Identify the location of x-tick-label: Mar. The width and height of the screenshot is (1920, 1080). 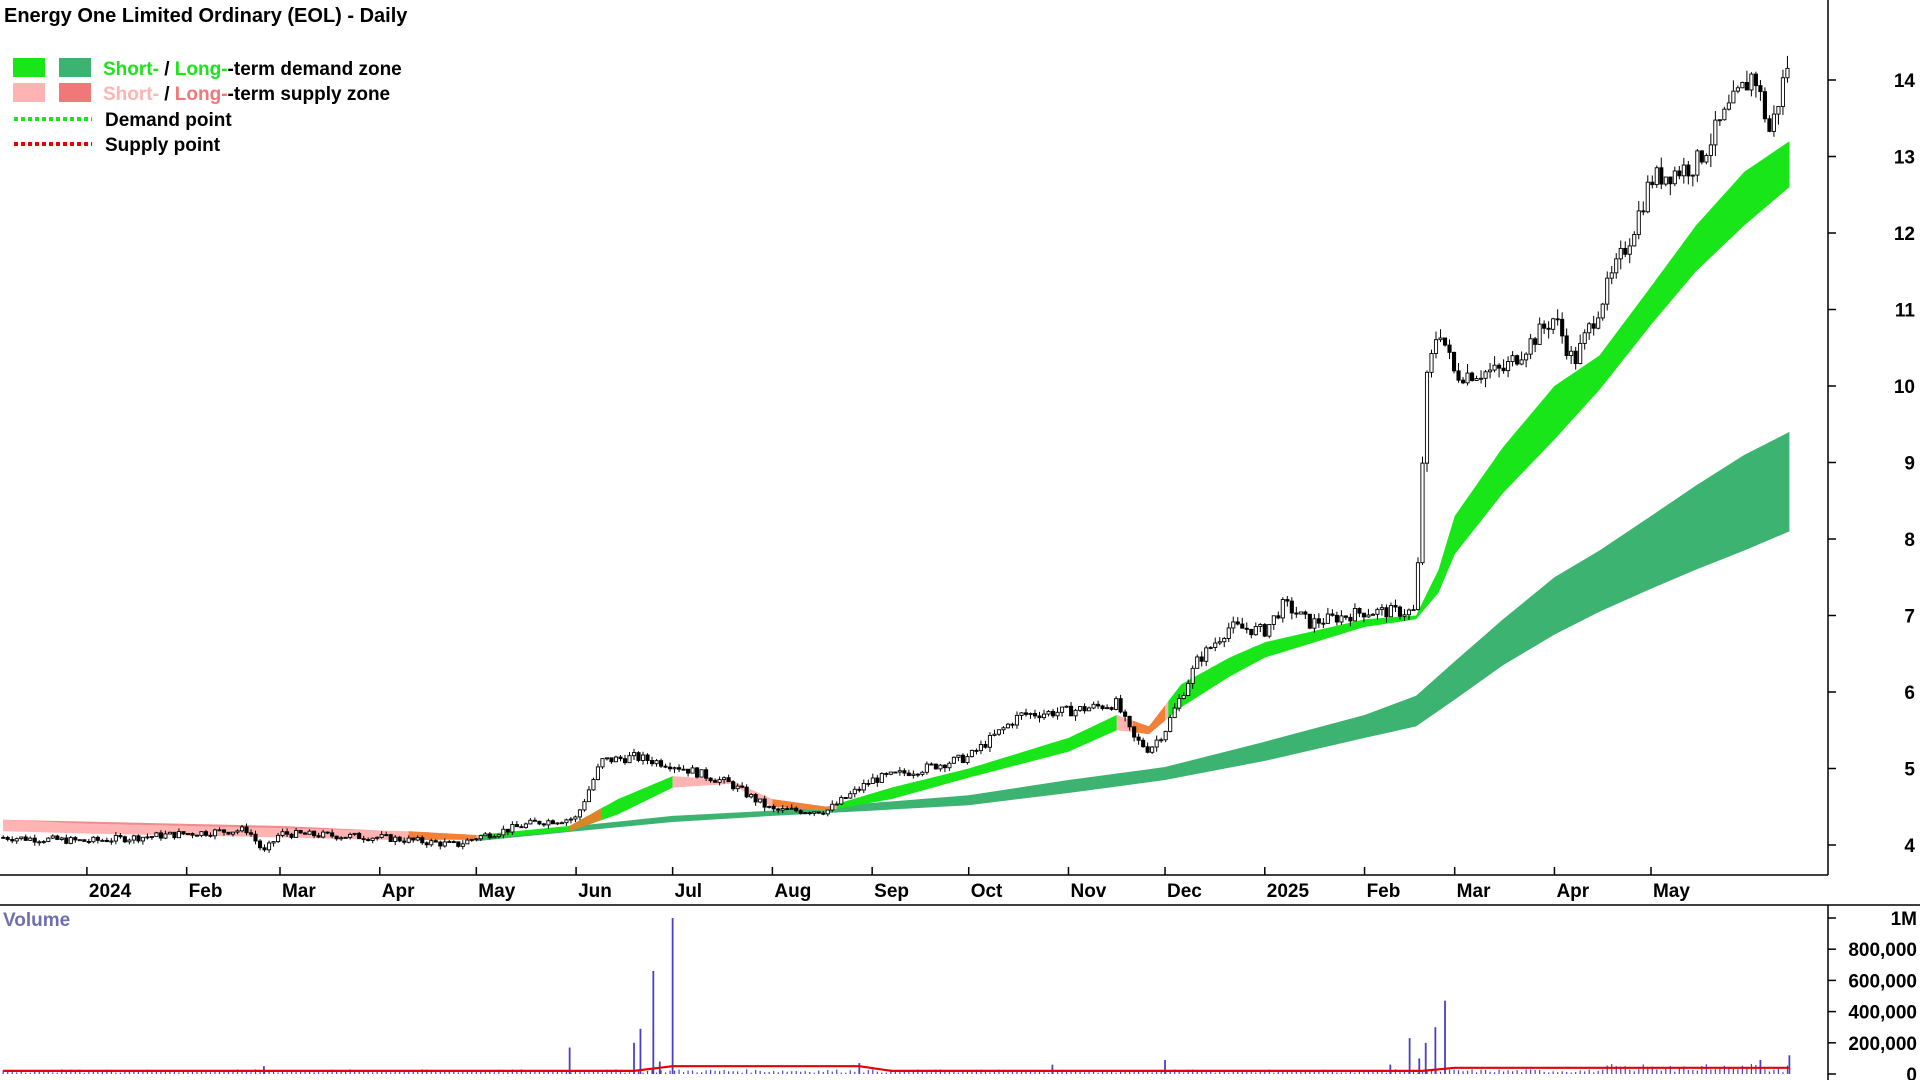
(1474, 891).